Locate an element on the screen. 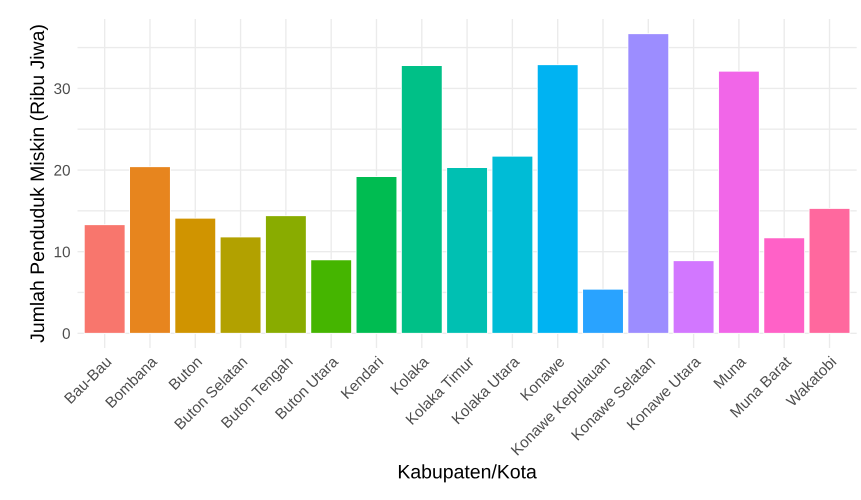 Image resolution: width=861 pixels, height=500 pixels. y-tick-label: 0 is located at coordinates (66, 333).